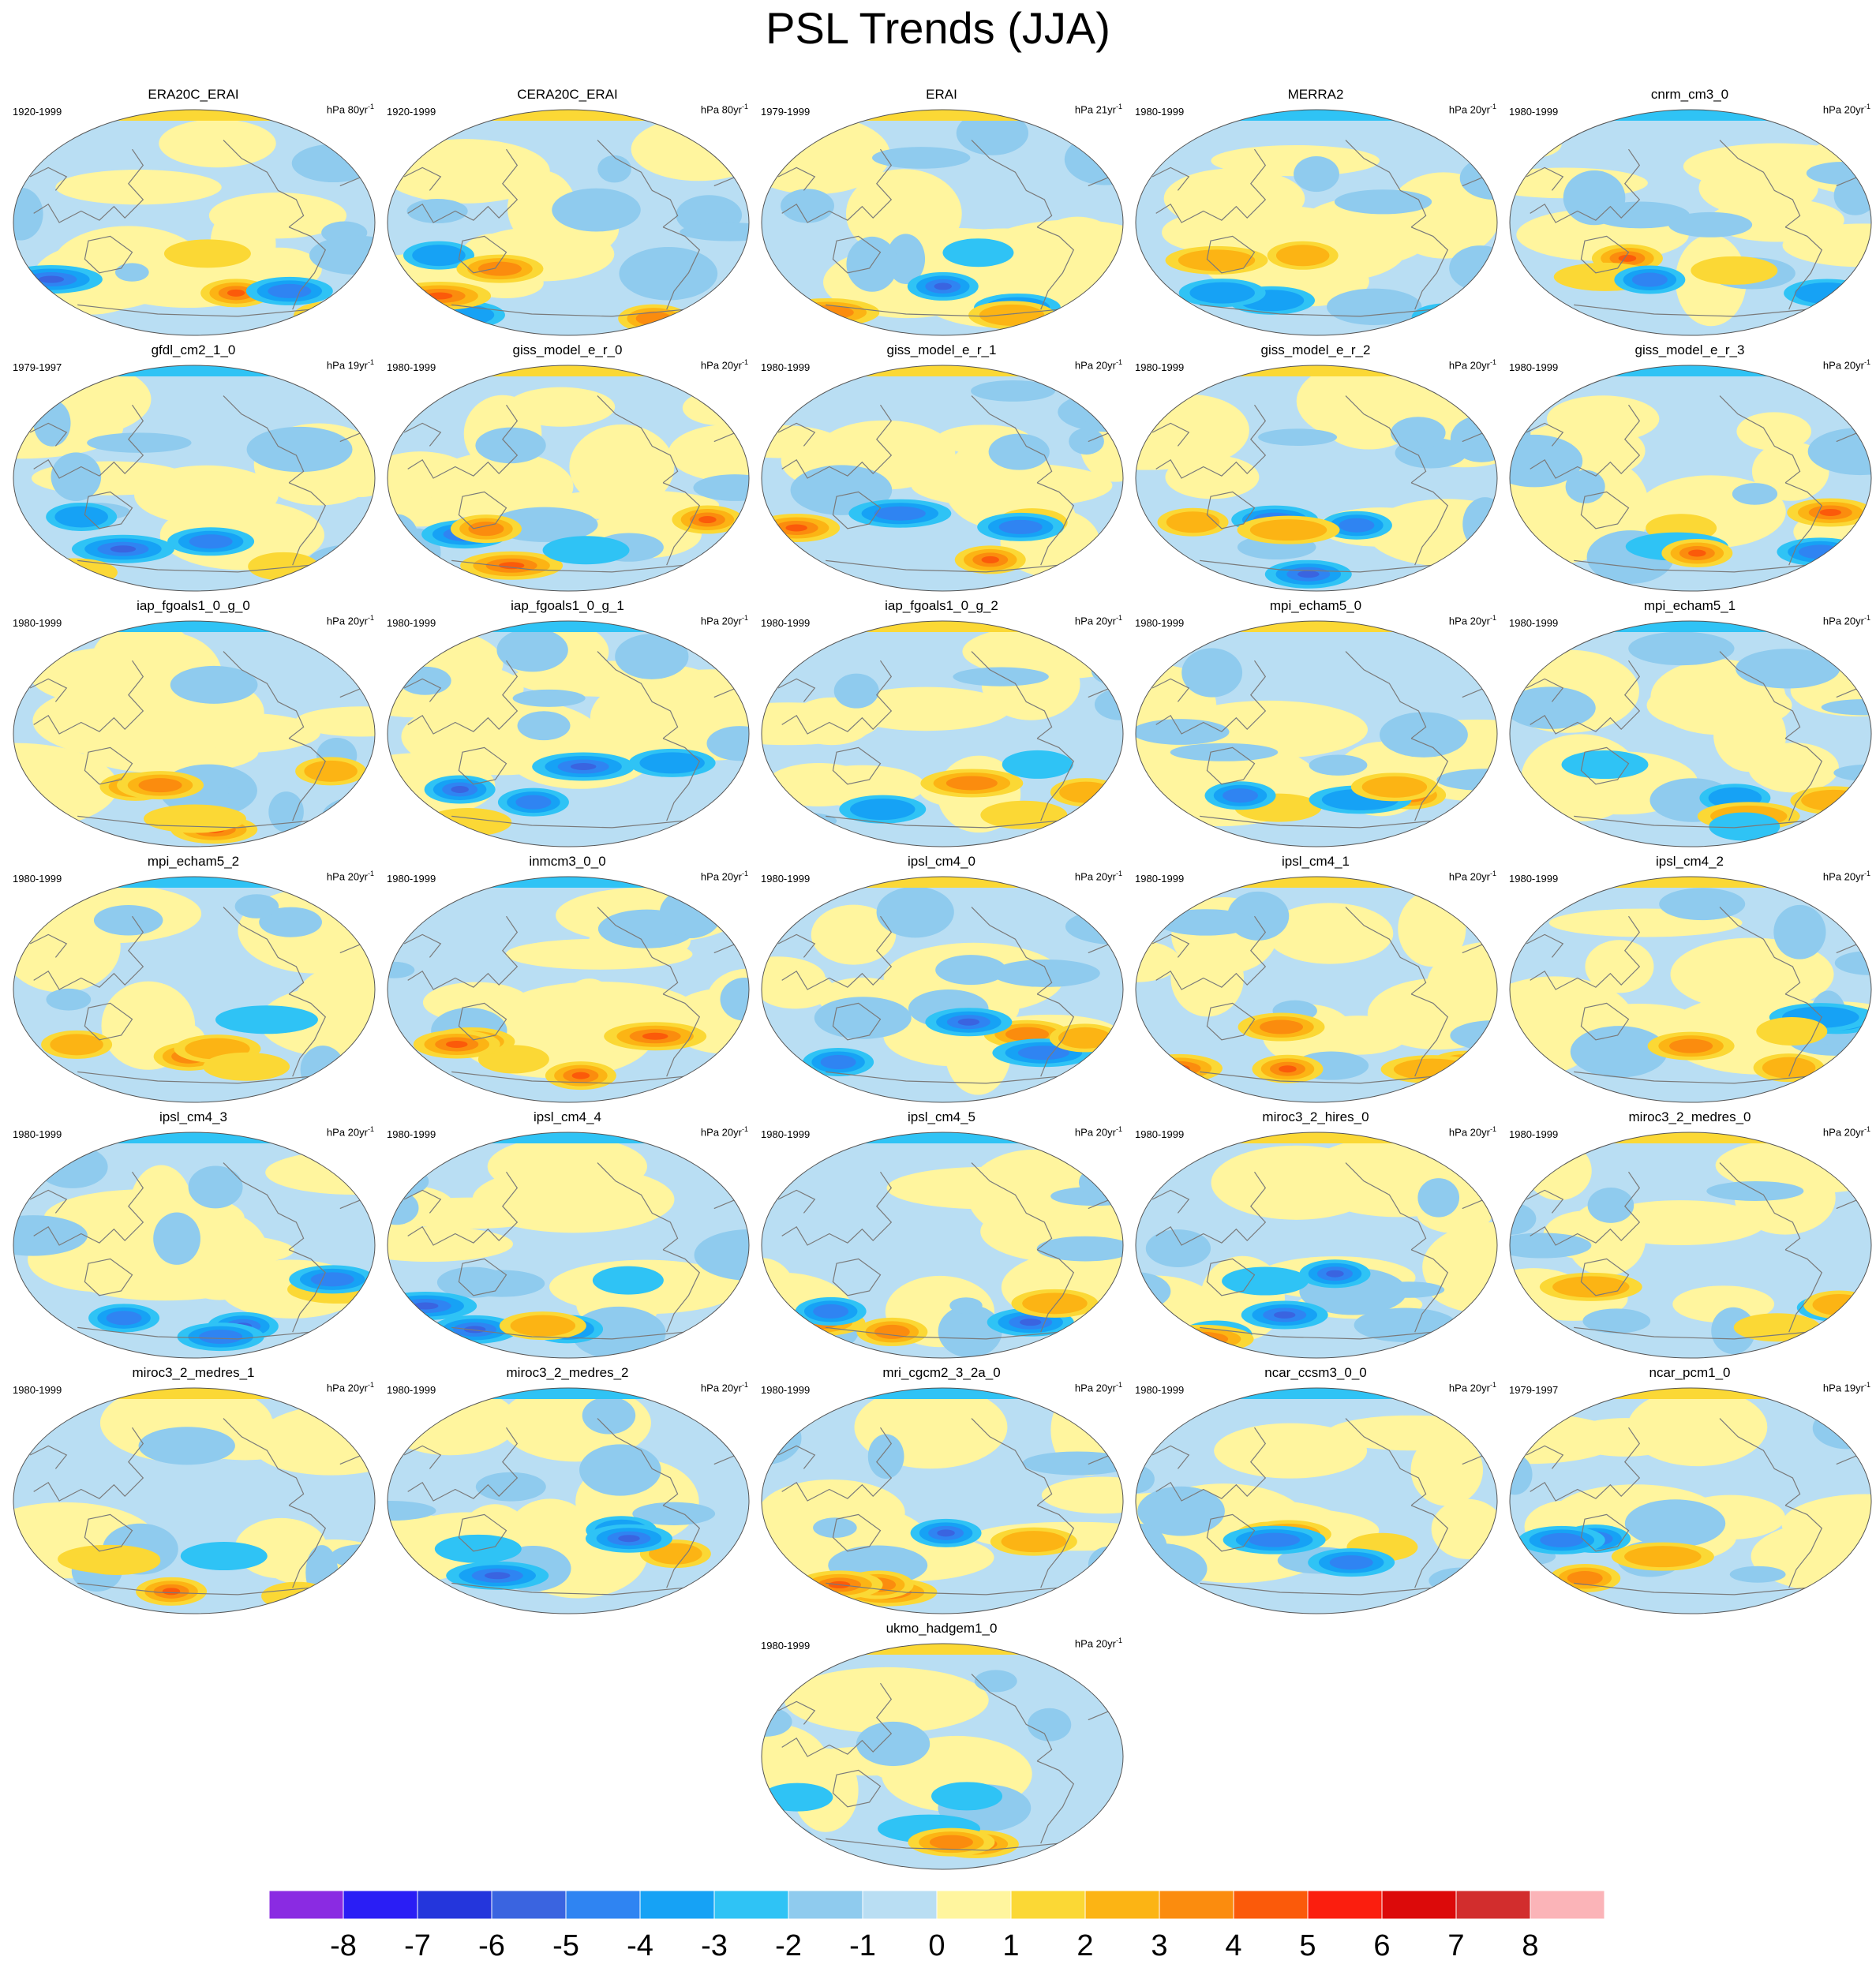  Describe the element at coordinates (1690, 861) in the screenshot. I see `panel-title: ipsl_cm4_2` at that location.